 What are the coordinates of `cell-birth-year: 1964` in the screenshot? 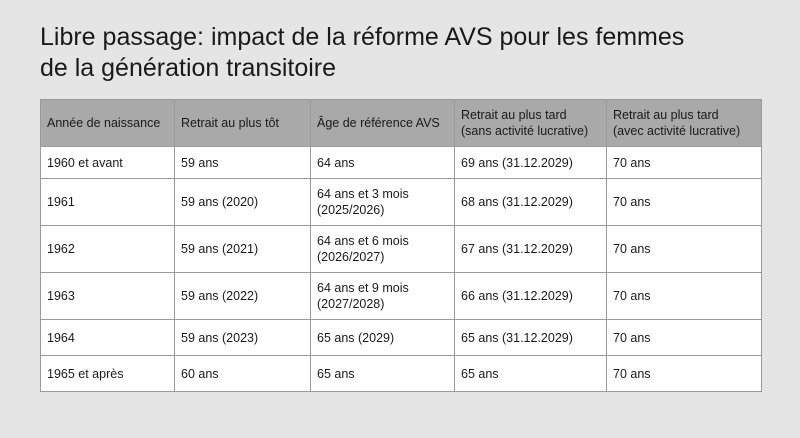 It's located at (107, 337).